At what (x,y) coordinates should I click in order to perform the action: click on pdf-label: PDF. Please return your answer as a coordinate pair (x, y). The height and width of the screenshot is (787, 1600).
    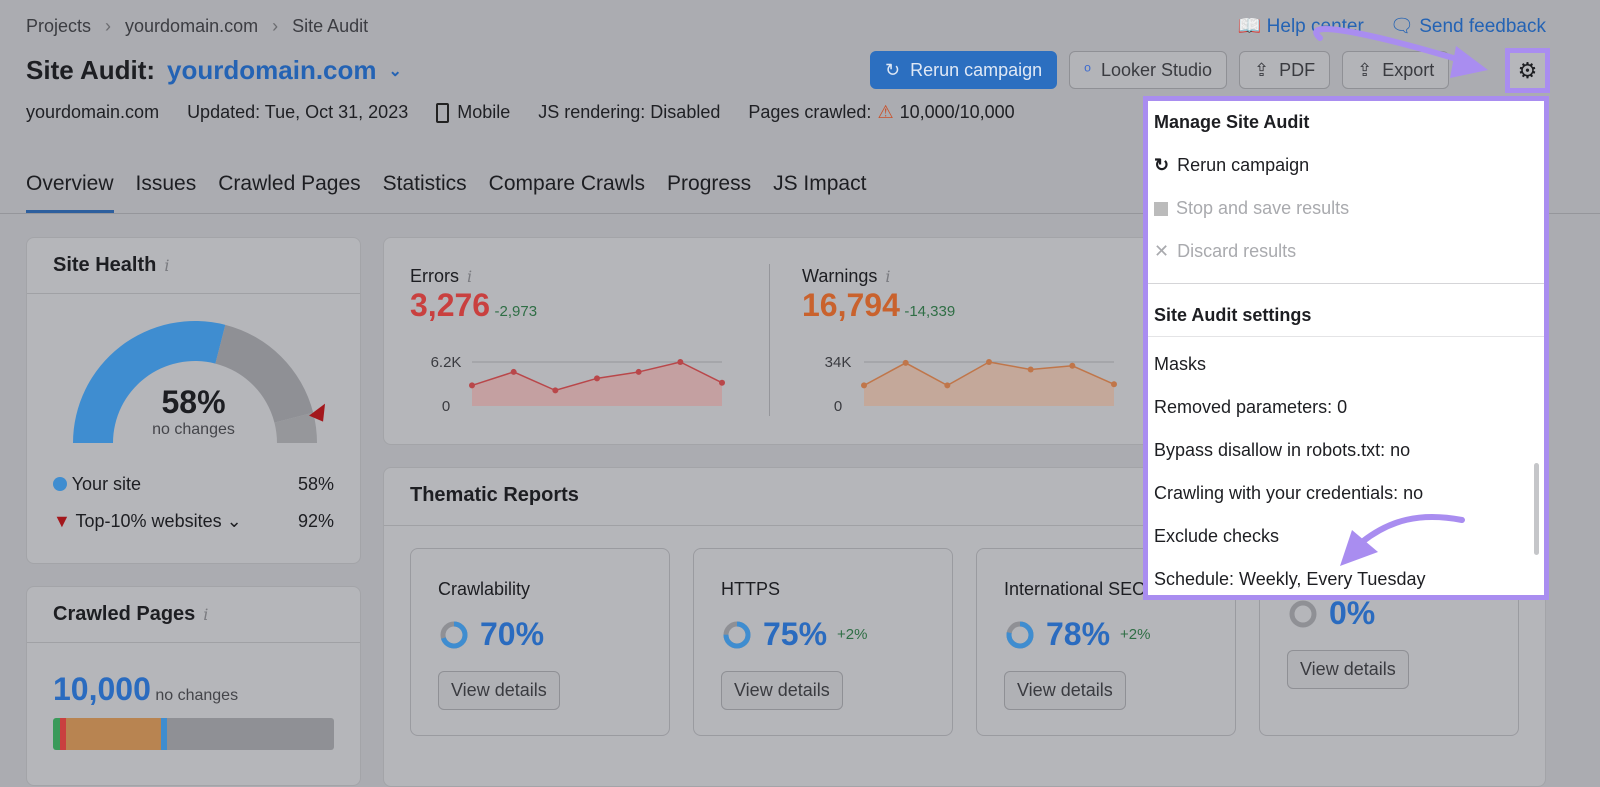
    Looking at the image, I should click on (1297, 69).